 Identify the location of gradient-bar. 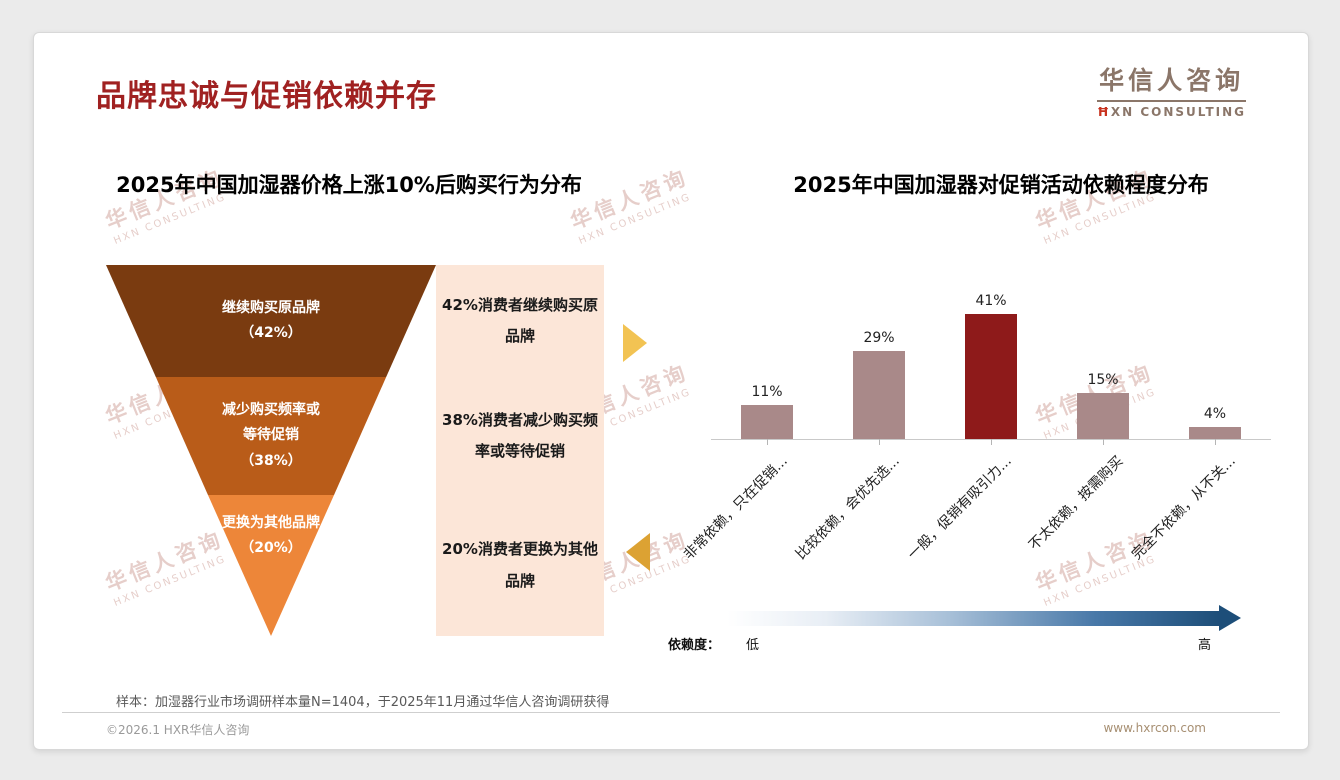
(973, 618).